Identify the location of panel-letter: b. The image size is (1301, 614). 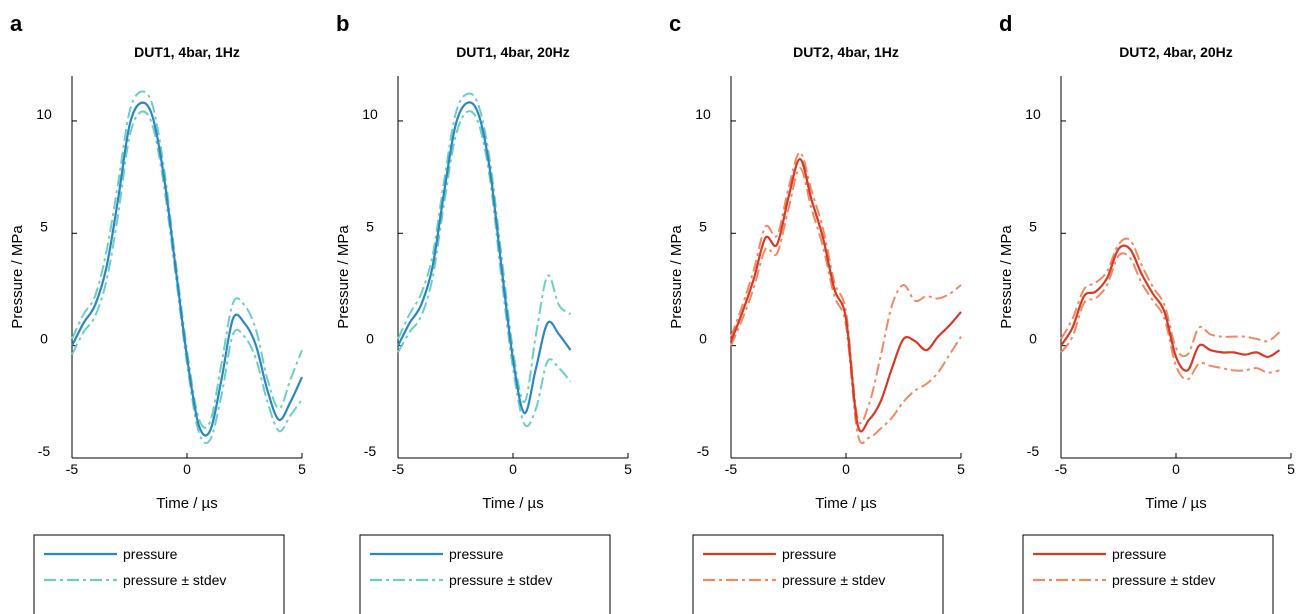
(342, 23).